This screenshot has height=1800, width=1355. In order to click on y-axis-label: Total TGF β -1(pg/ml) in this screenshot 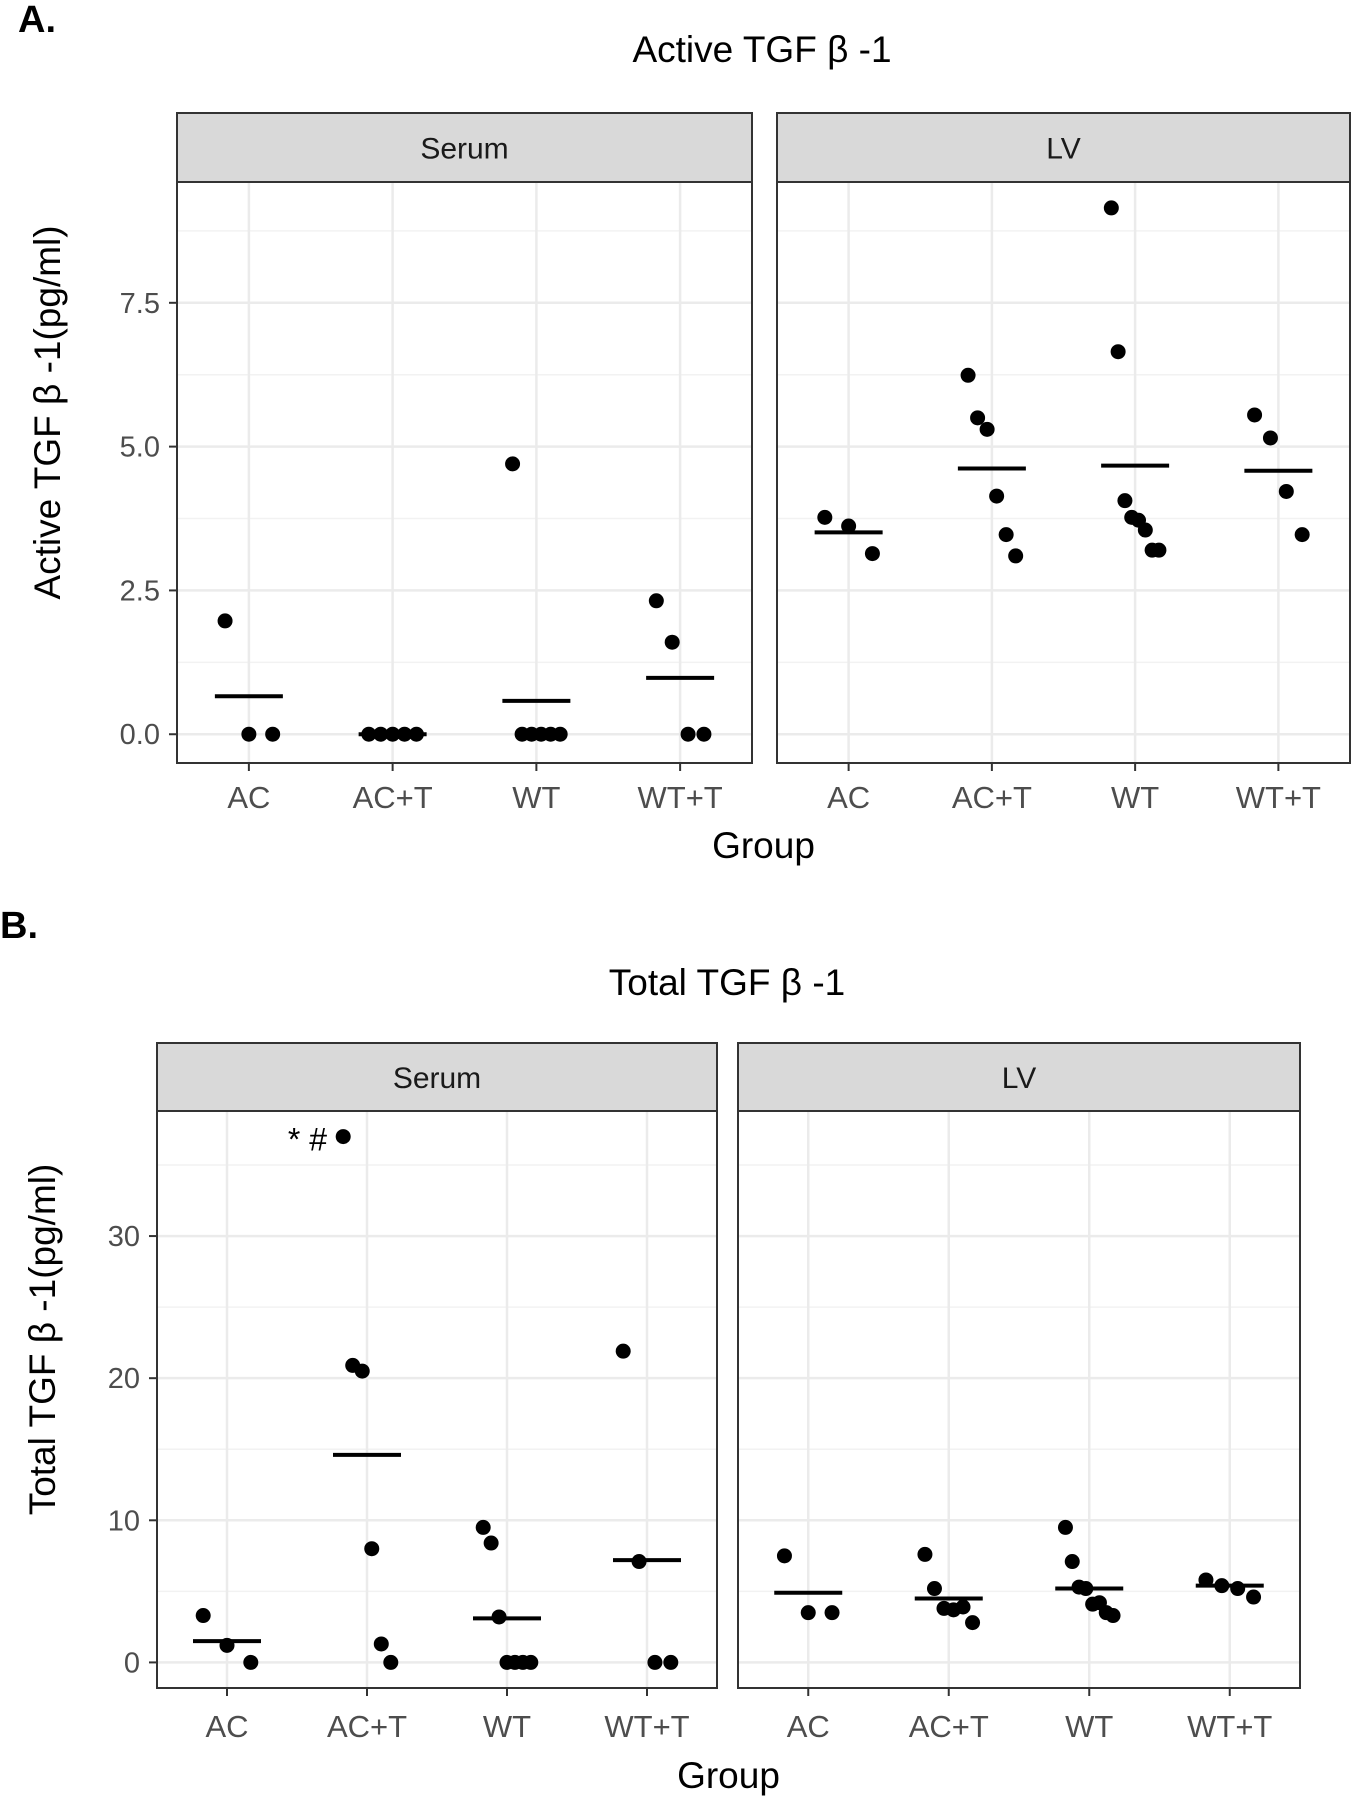, I will do `click(42, 1340)`.